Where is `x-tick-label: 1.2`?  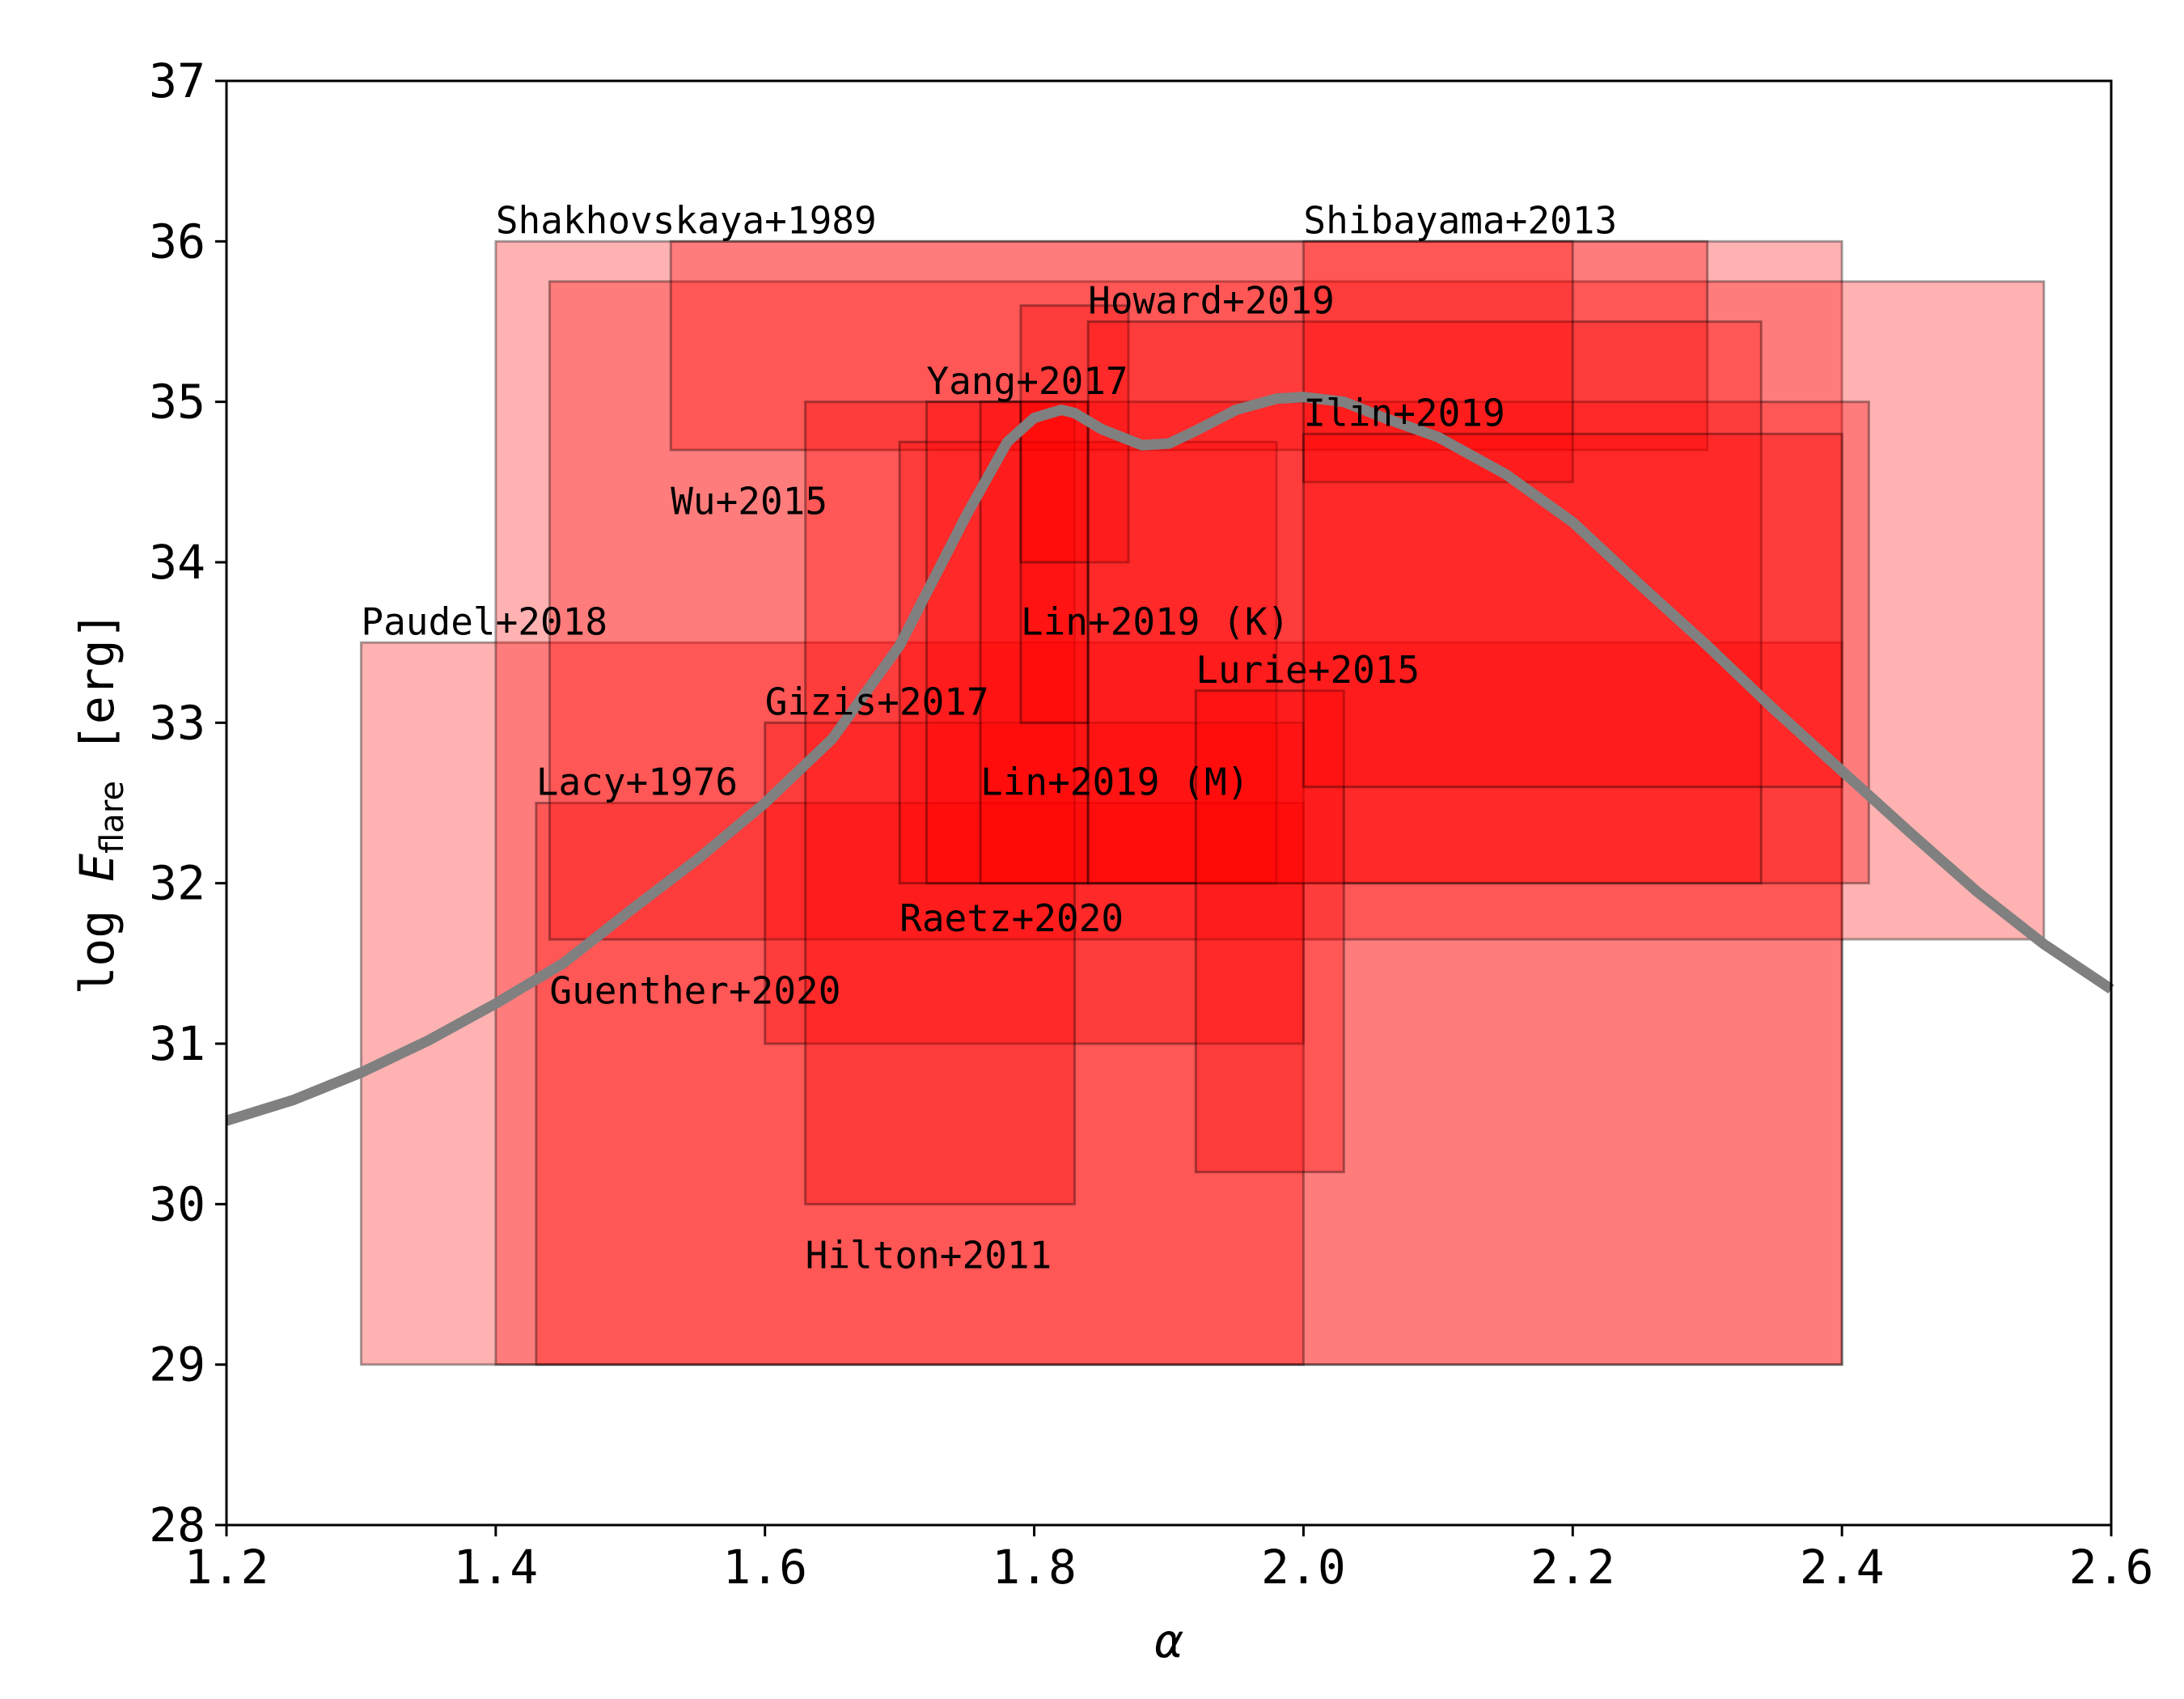
x-tick-label: 1.2 is located at coordinates (227, 1567).